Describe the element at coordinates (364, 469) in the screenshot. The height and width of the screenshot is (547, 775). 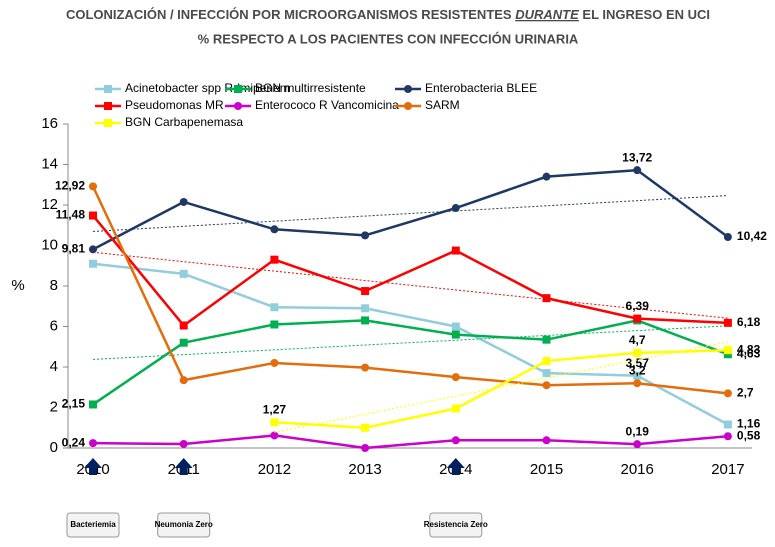
I see `x-tick-label: 2013` at that location.